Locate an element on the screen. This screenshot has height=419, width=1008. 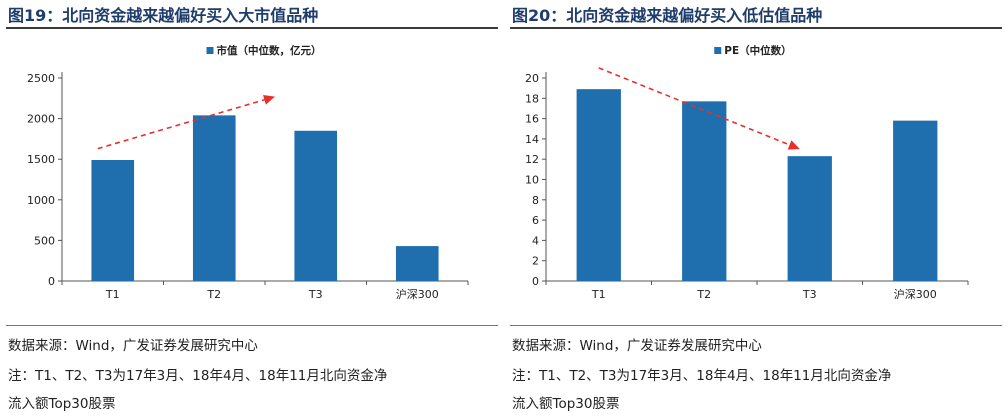
y-tick-label: 1500 is located at coordinates (41, 159).